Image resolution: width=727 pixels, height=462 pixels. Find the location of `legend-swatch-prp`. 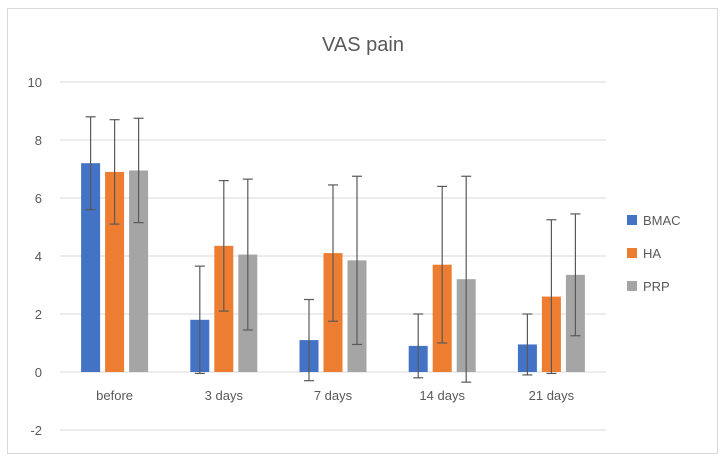

legend-swatch-prp is located at coordinates (632, 286).